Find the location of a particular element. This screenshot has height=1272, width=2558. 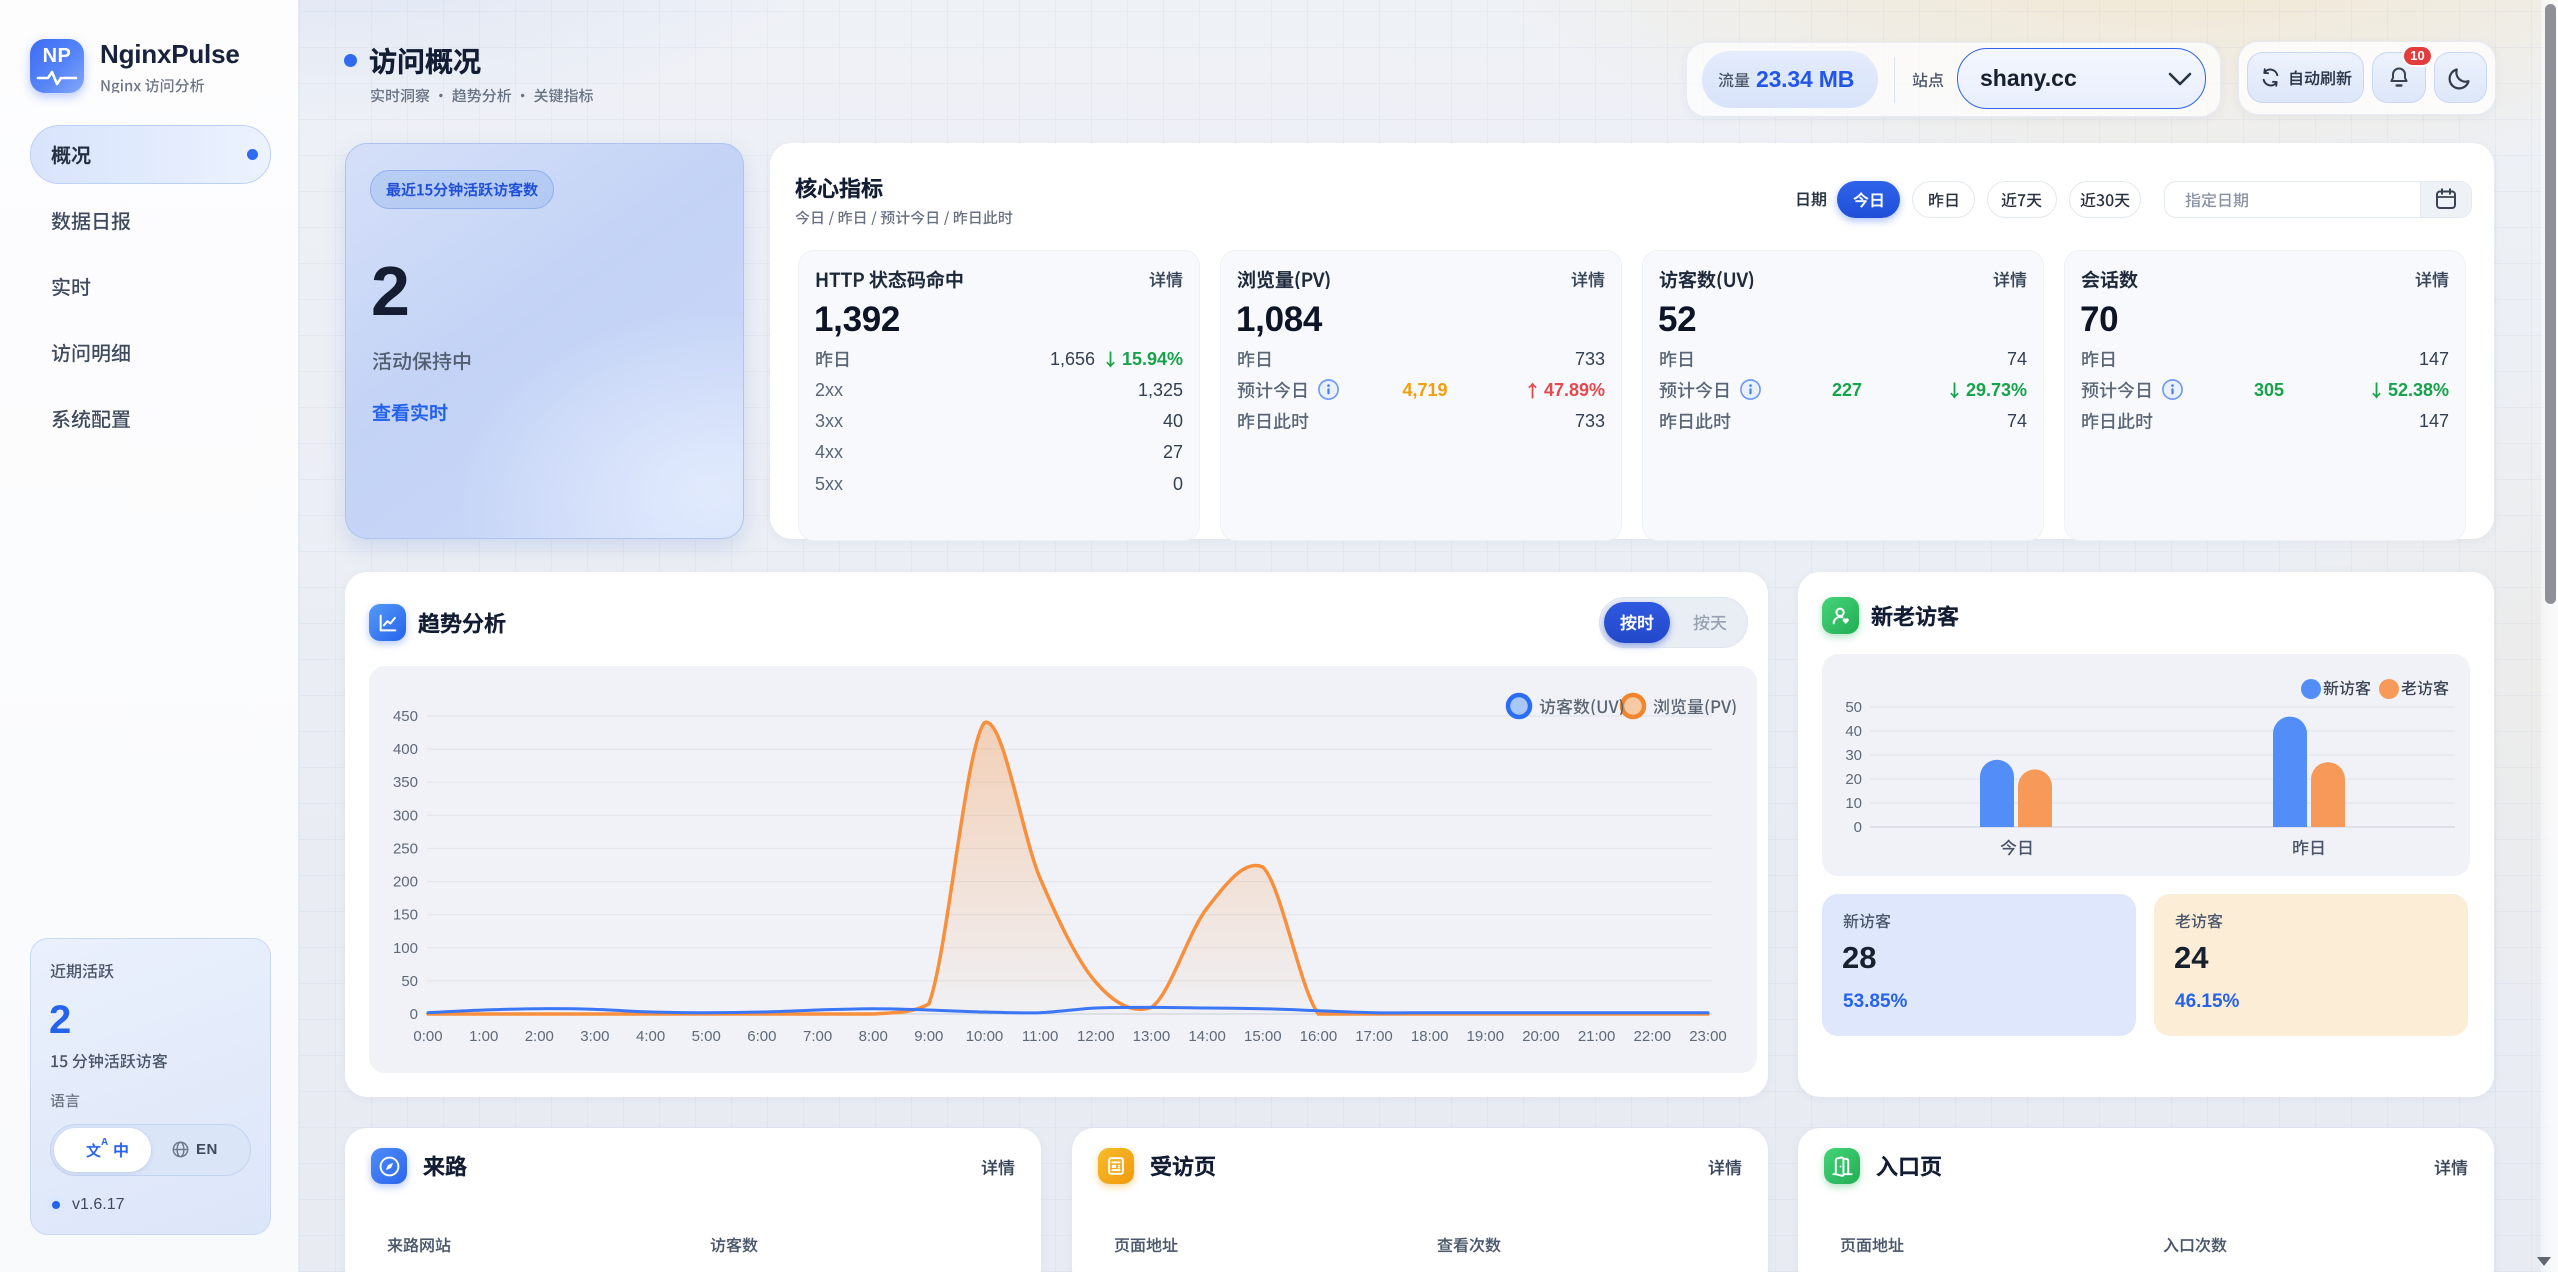

svg-text: 15:00 is located at coordinates (1263, 1036).